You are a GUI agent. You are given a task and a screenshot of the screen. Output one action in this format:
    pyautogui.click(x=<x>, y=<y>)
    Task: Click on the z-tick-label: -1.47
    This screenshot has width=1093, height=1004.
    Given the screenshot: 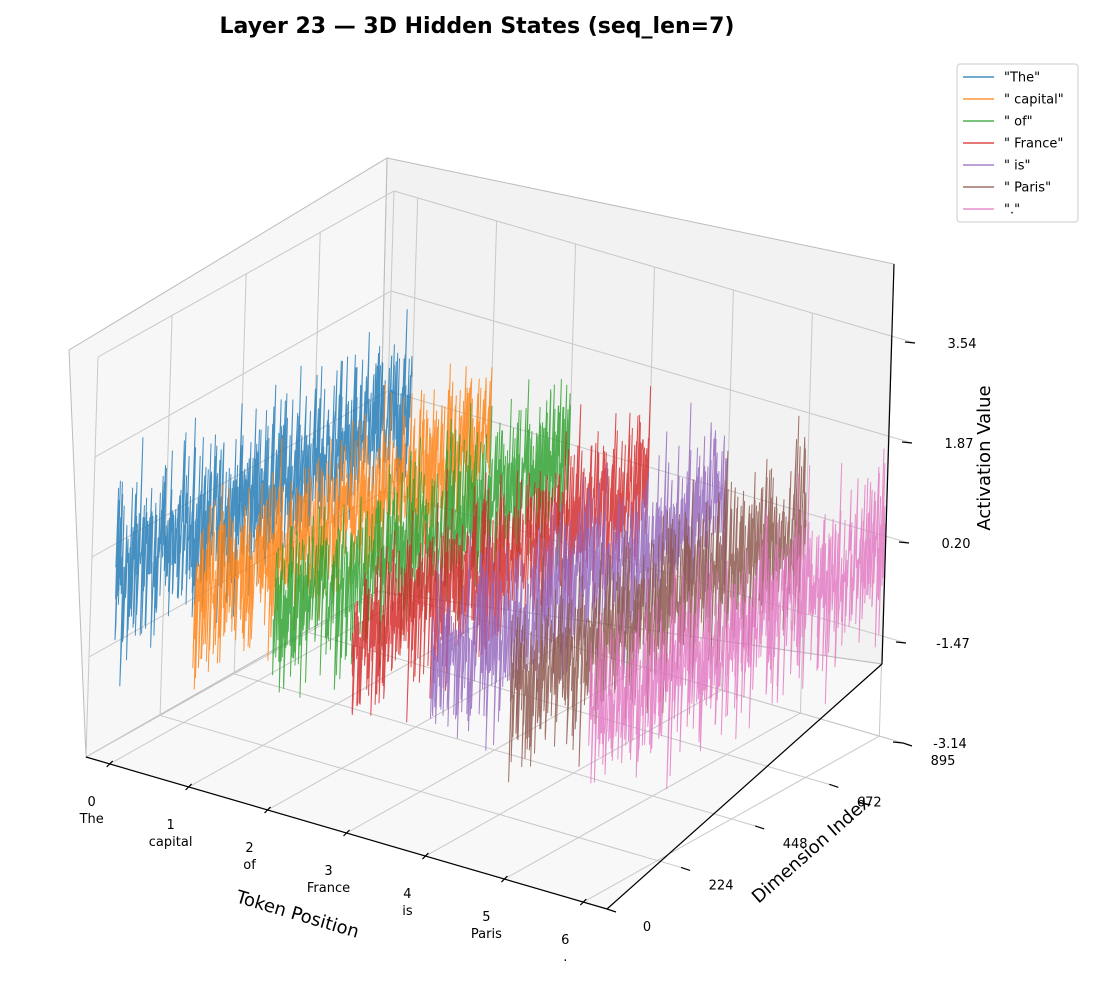 What is the action you would take?
    pyautogui.click(x=953, y=644)
    